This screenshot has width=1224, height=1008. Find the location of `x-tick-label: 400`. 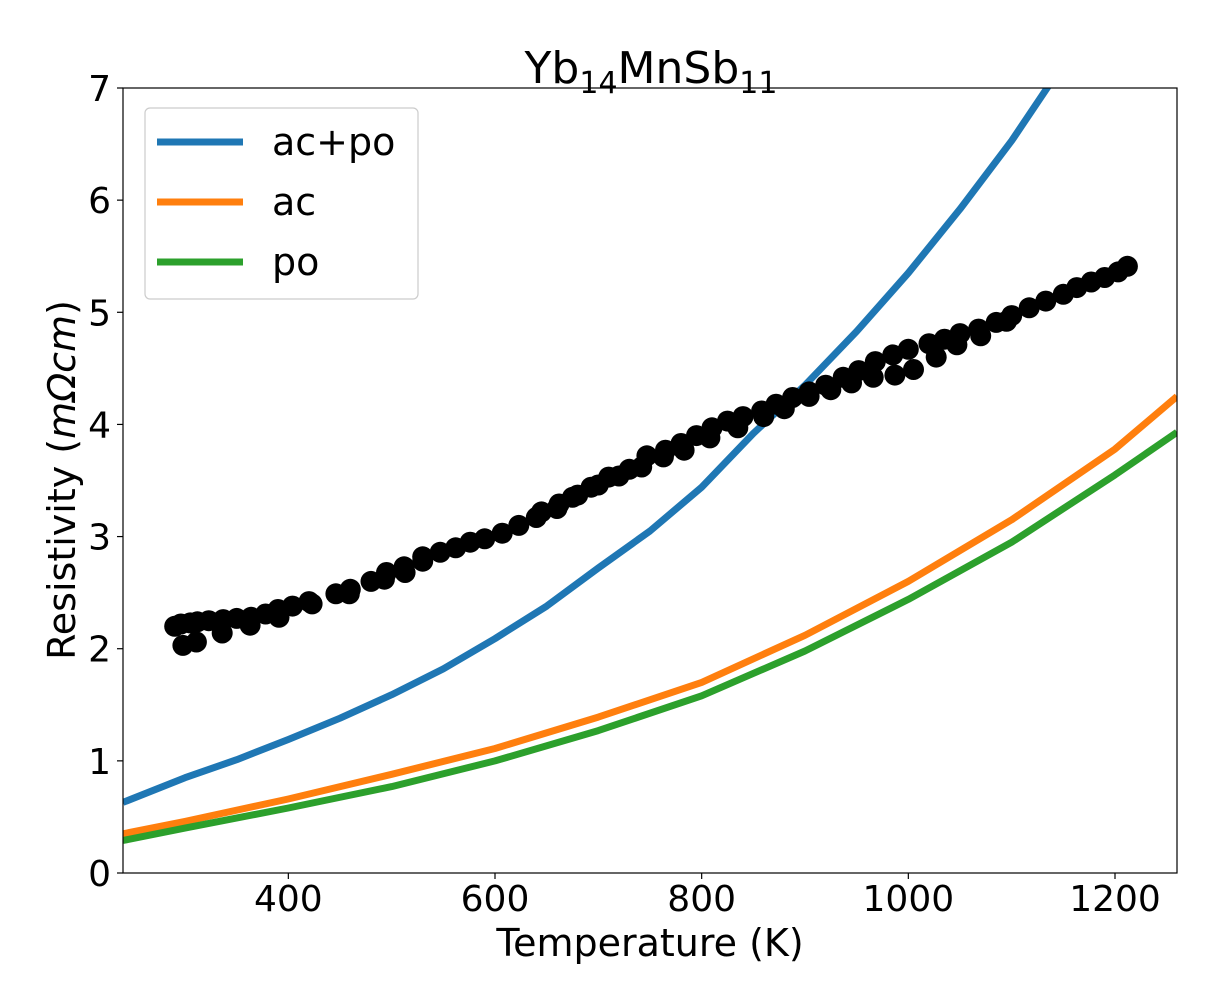

x-tick-label: 400 is located at coordinates (288, 899).